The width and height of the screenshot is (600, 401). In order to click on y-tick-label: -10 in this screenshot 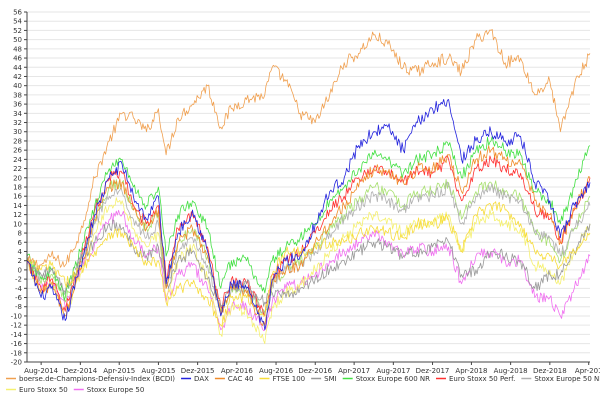, I will do `click(16, 316)`.